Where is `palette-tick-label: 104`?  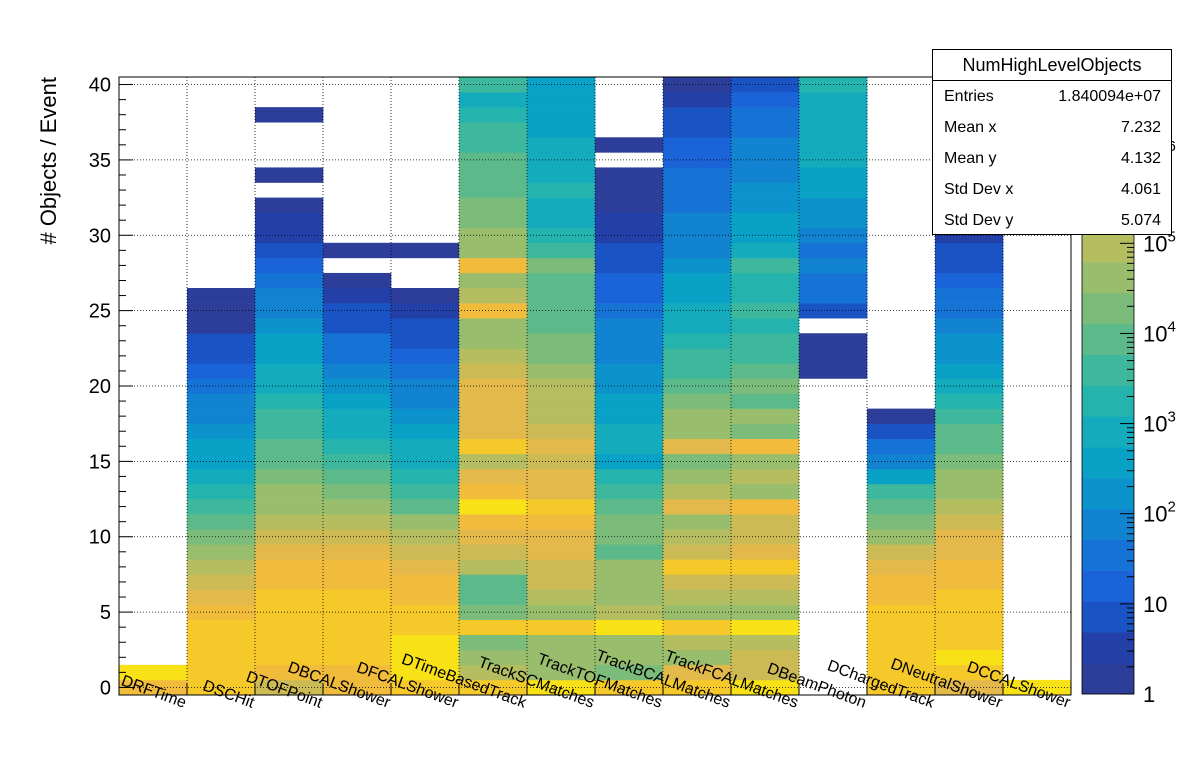 palette-tick-label: 104 is located at coordinates (1159, 332).